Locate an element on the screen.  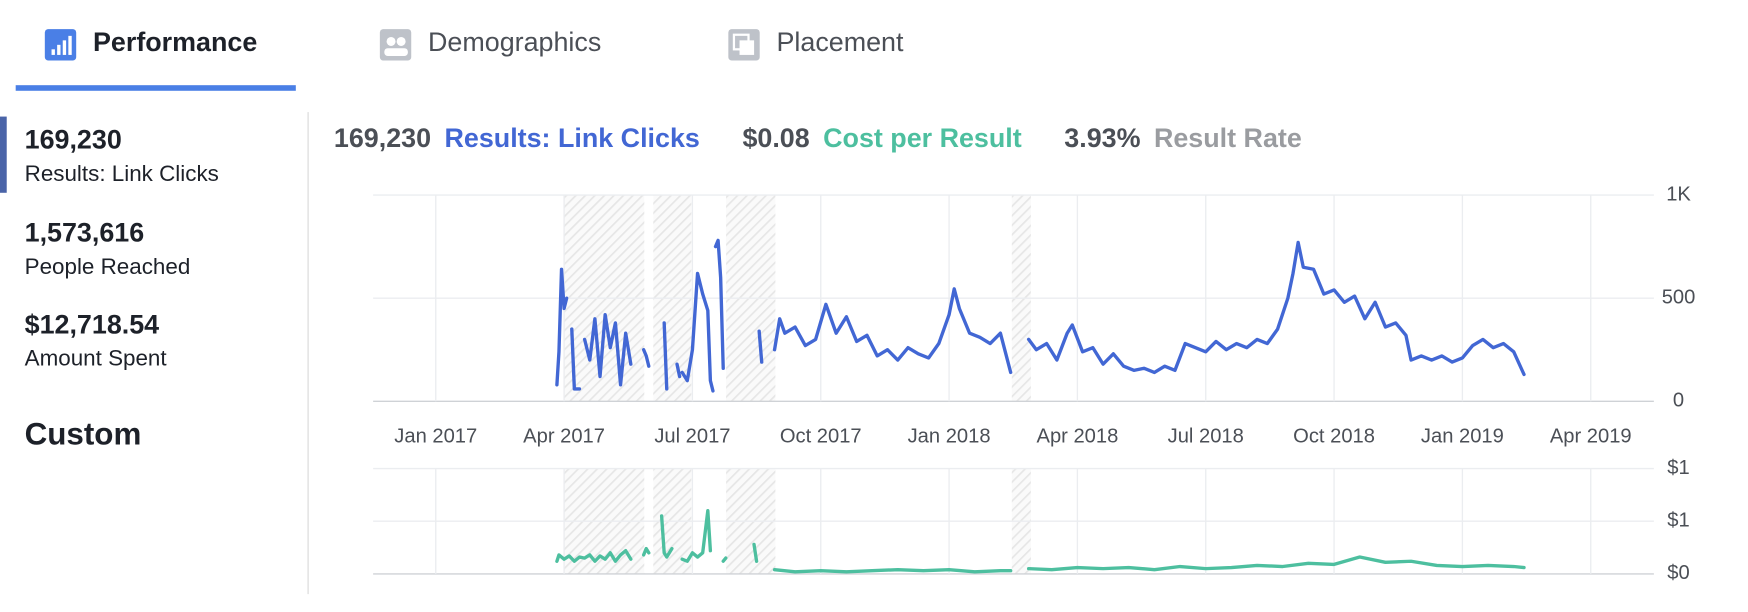
x-tick-label: Jul 2018 is located at coordinates (1206, 436).